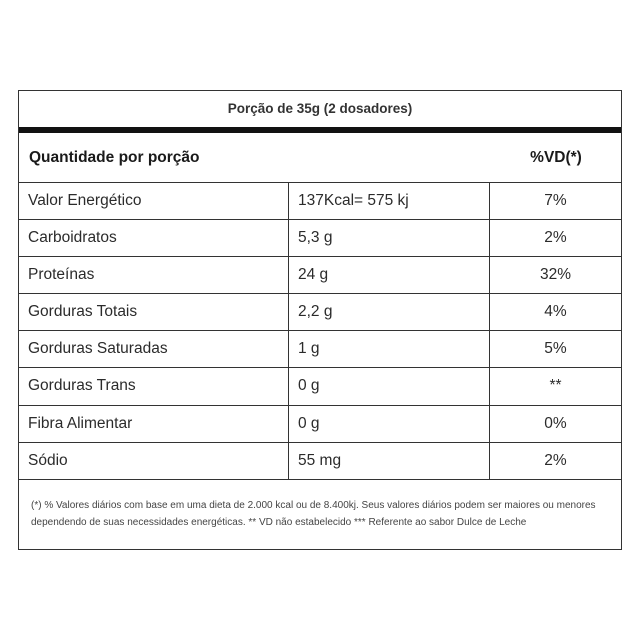 The height and width of the screenshot is (640, 640). What do you see at coordinates (555, 423) in the screenshot?
I see `nutrient-daily-value: 0%` at bounding box center [555, 423].